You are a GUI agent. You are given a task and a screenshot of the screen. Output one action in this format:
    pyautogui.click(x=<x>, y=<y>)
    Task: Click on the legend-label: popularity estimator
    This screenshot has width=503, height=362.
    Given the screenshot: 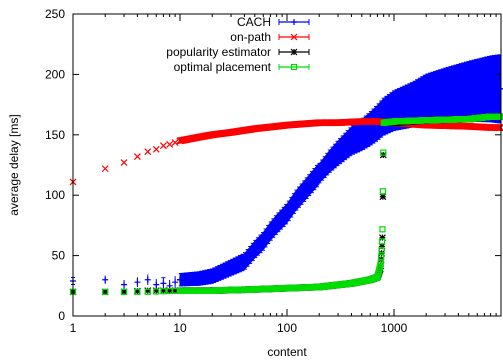 What is the action you would take?
    pyautogui.click(x=218, y=52)
    